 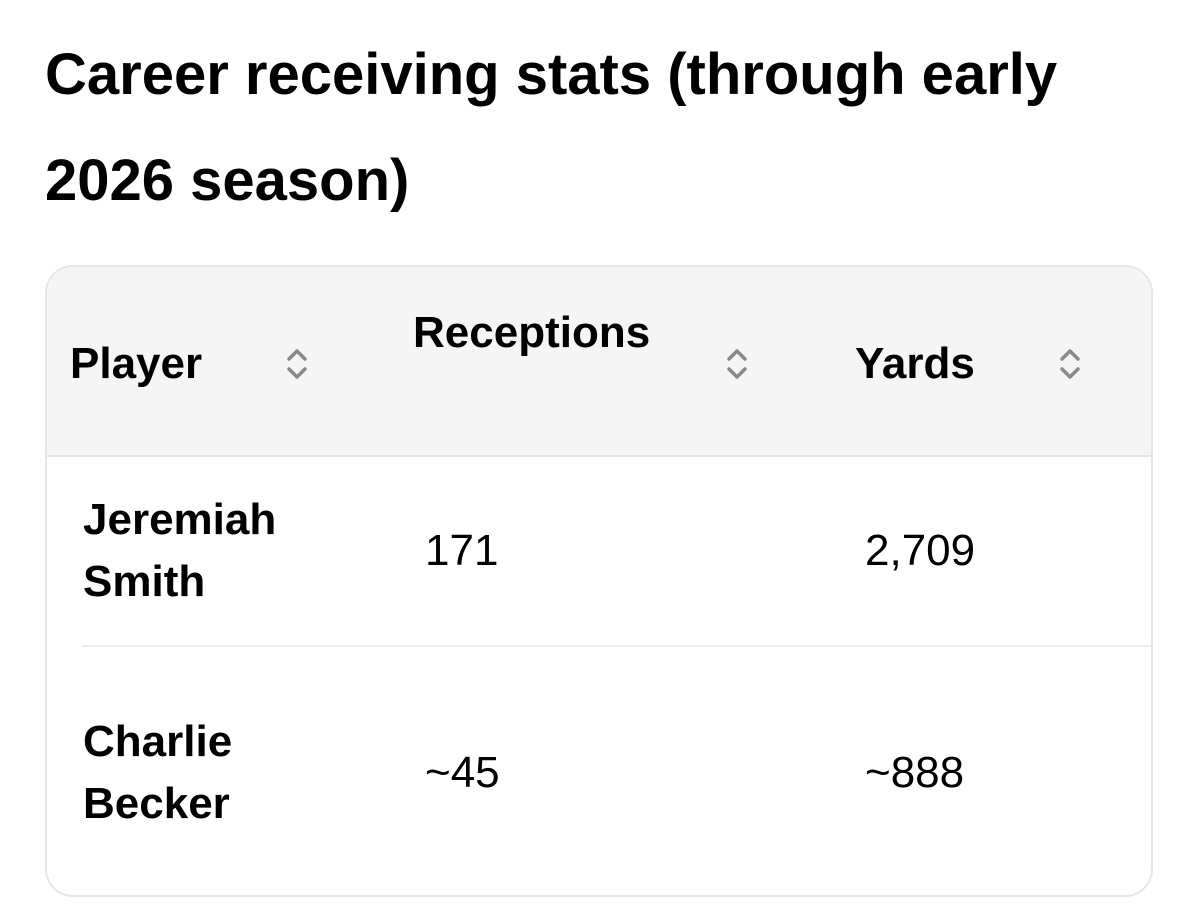 I want to click on yards: 2,709, so click(x=920, y=550).